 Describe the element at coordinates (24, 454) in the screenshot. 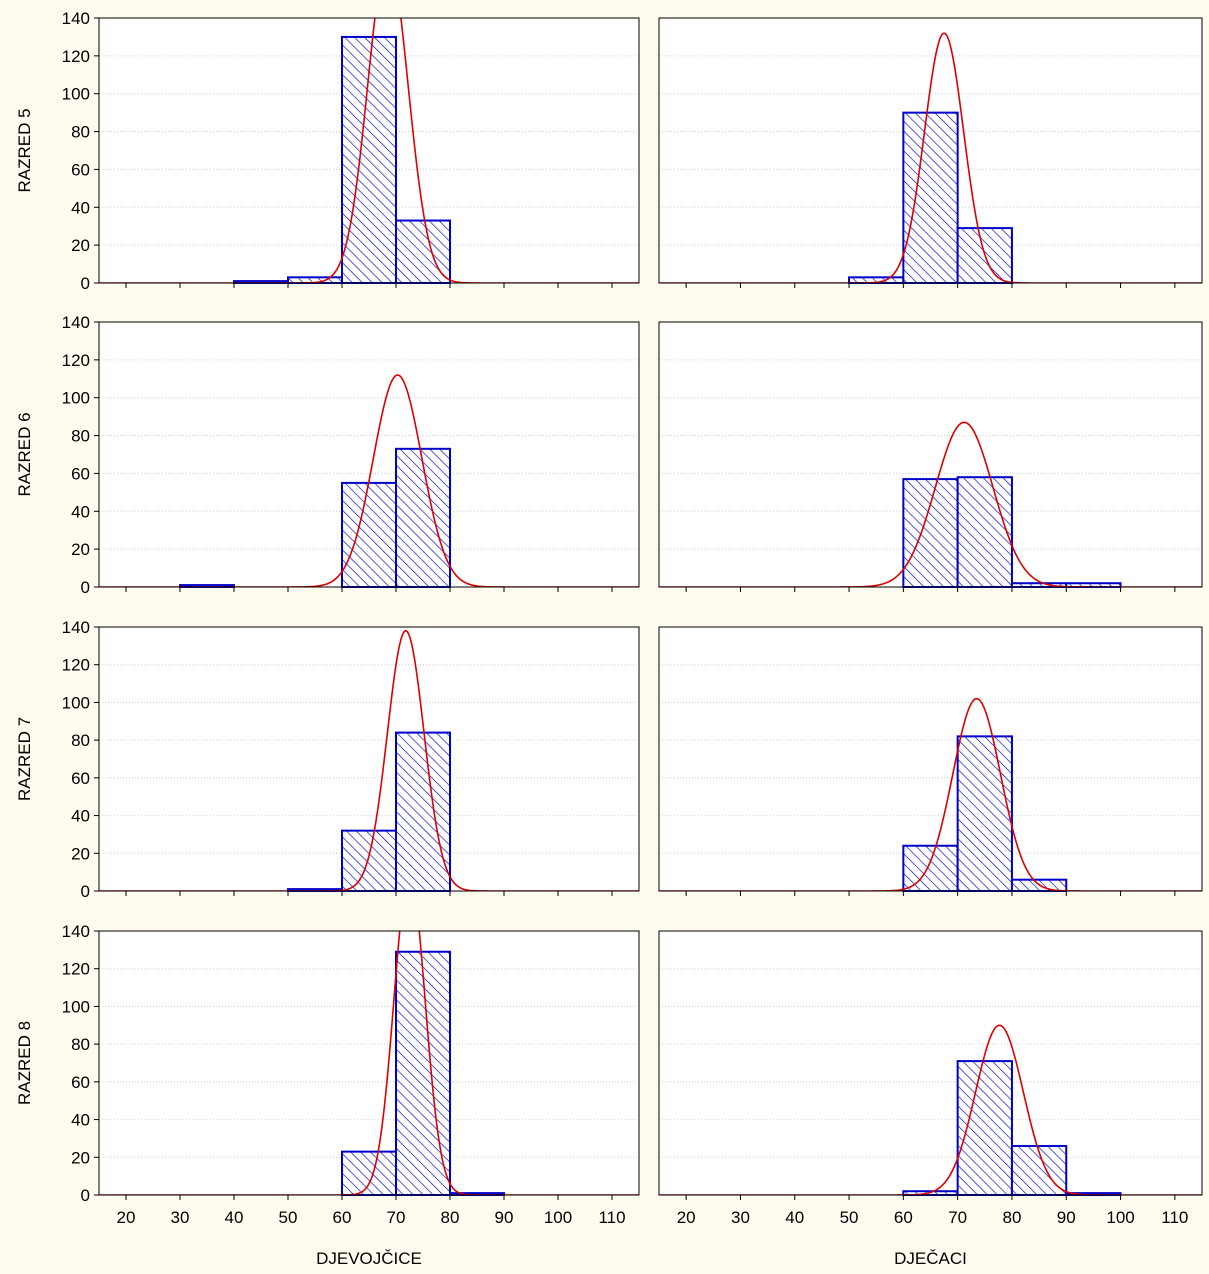

I see `row-label: RAZRED 6` at that location.